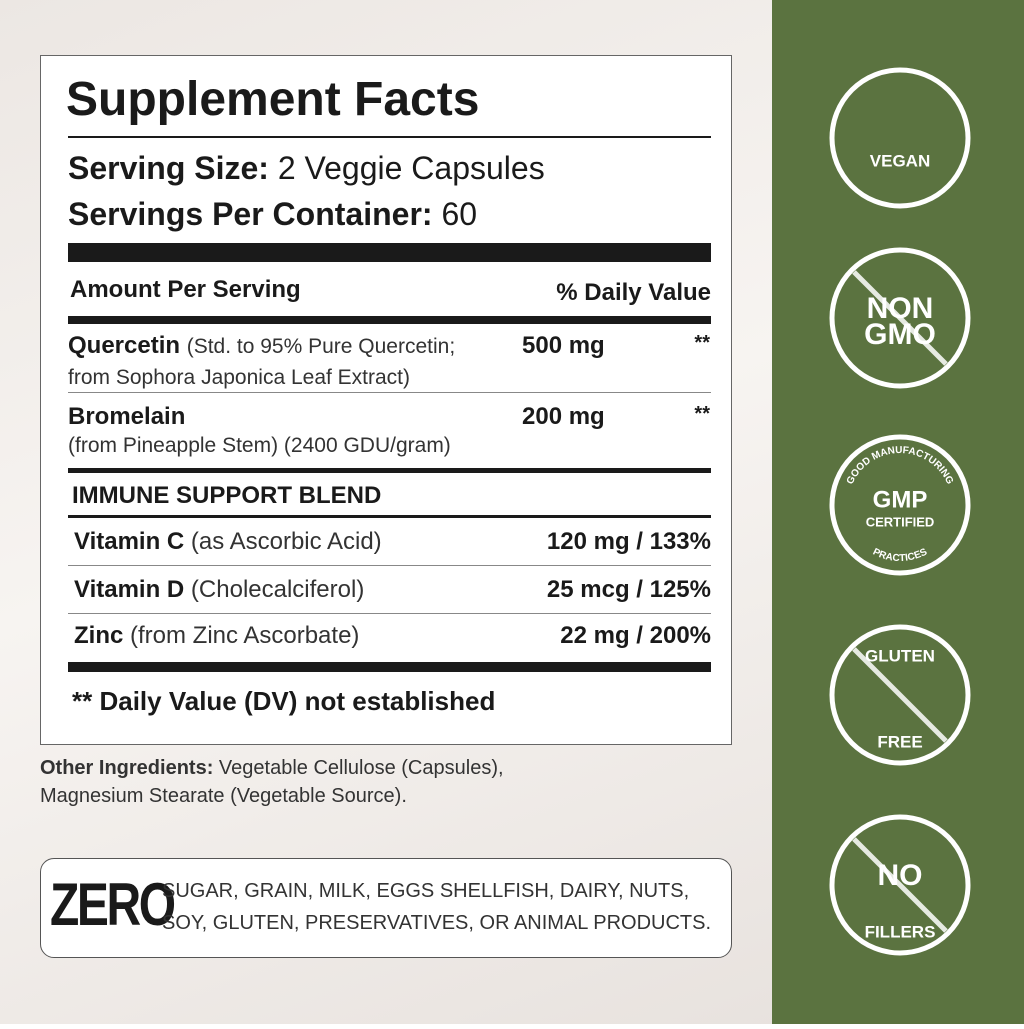  I want to click on footnote: ** Daily Value (DV) not established, so click(284, 701).